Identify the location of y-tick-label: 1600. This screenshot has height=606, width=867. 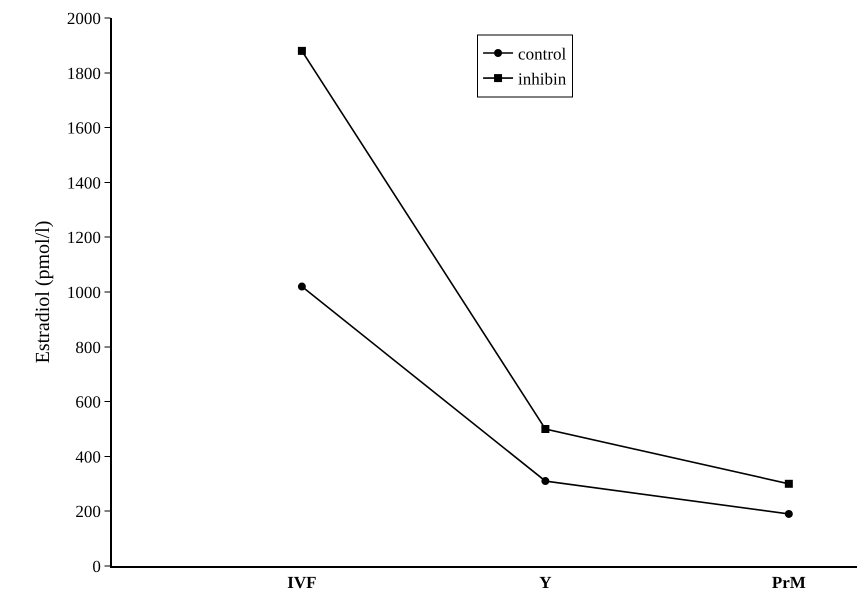
(83, 128).